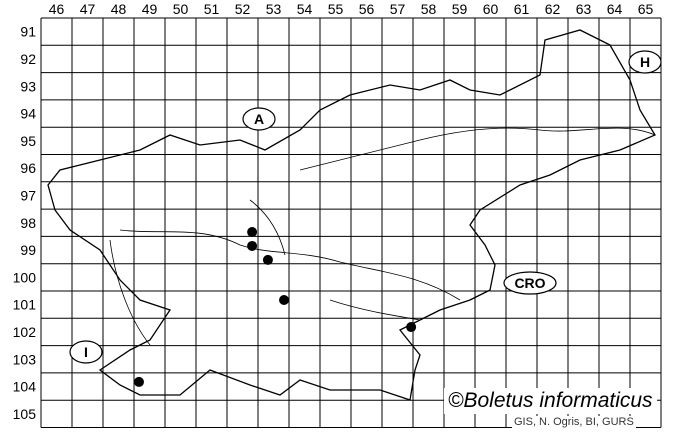 The height and width of the screenshot is (436, 680). I want to click on column-label: 48, so click(119, 9).